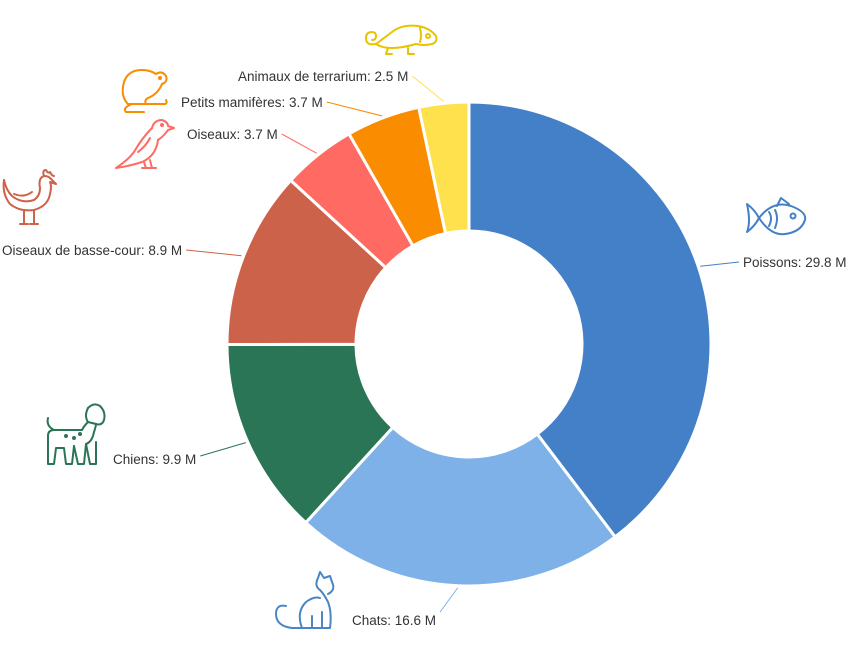 The width and height of the screenshot is (863, 653). What do you see at coordinates (154, 459) in the screenshot?
I see `slice-label: Chiens: 9.9 M` at bounding box center [154, 459].